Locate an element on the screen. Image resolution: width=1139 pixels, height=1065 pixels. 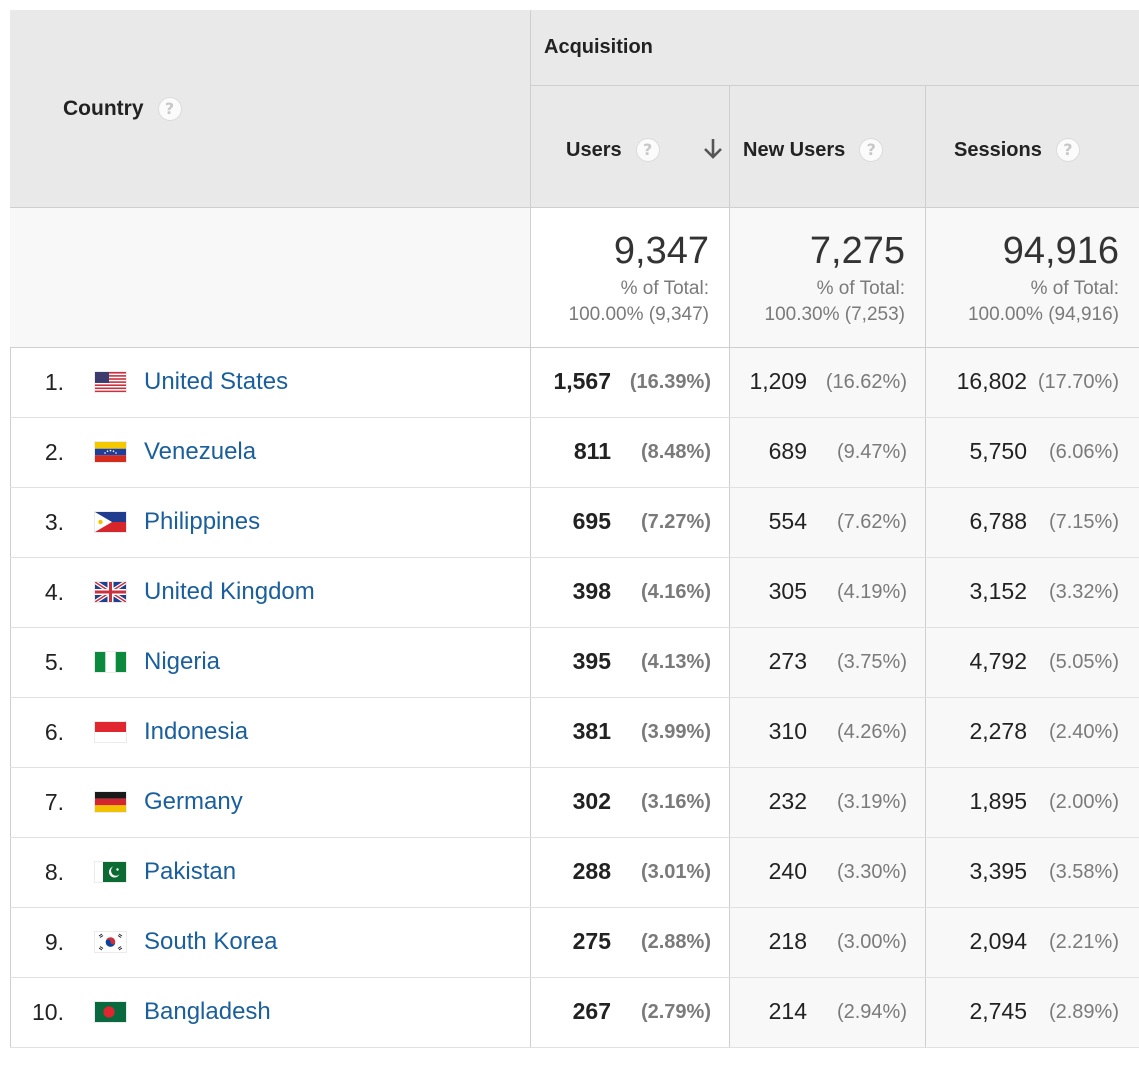
users-cell: 381 (3.99%) is located at coordinates (630, 732).